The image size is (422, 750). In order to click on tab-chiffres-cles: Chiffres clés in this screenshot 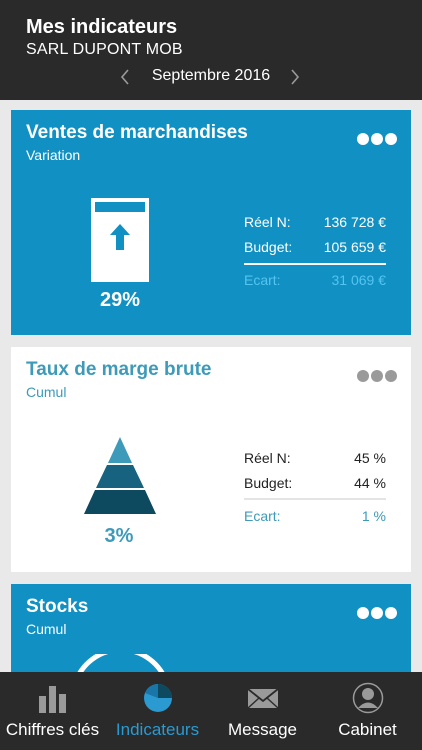, I will do `click(52, 711)`.